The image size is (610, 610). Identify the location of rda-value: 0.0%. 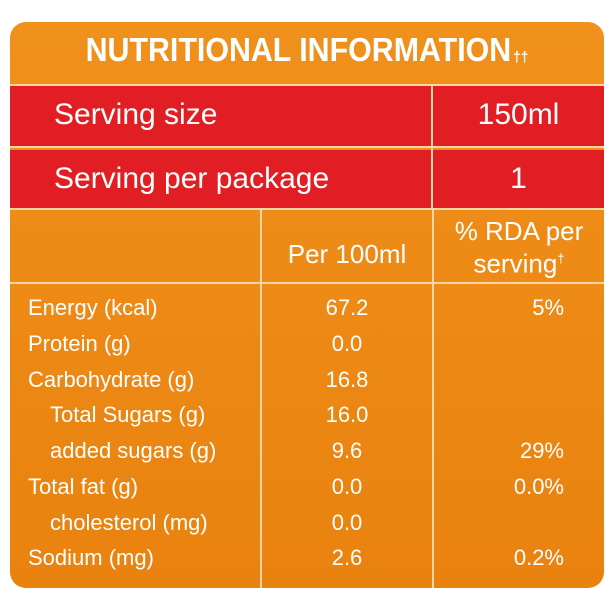
(538, 486).